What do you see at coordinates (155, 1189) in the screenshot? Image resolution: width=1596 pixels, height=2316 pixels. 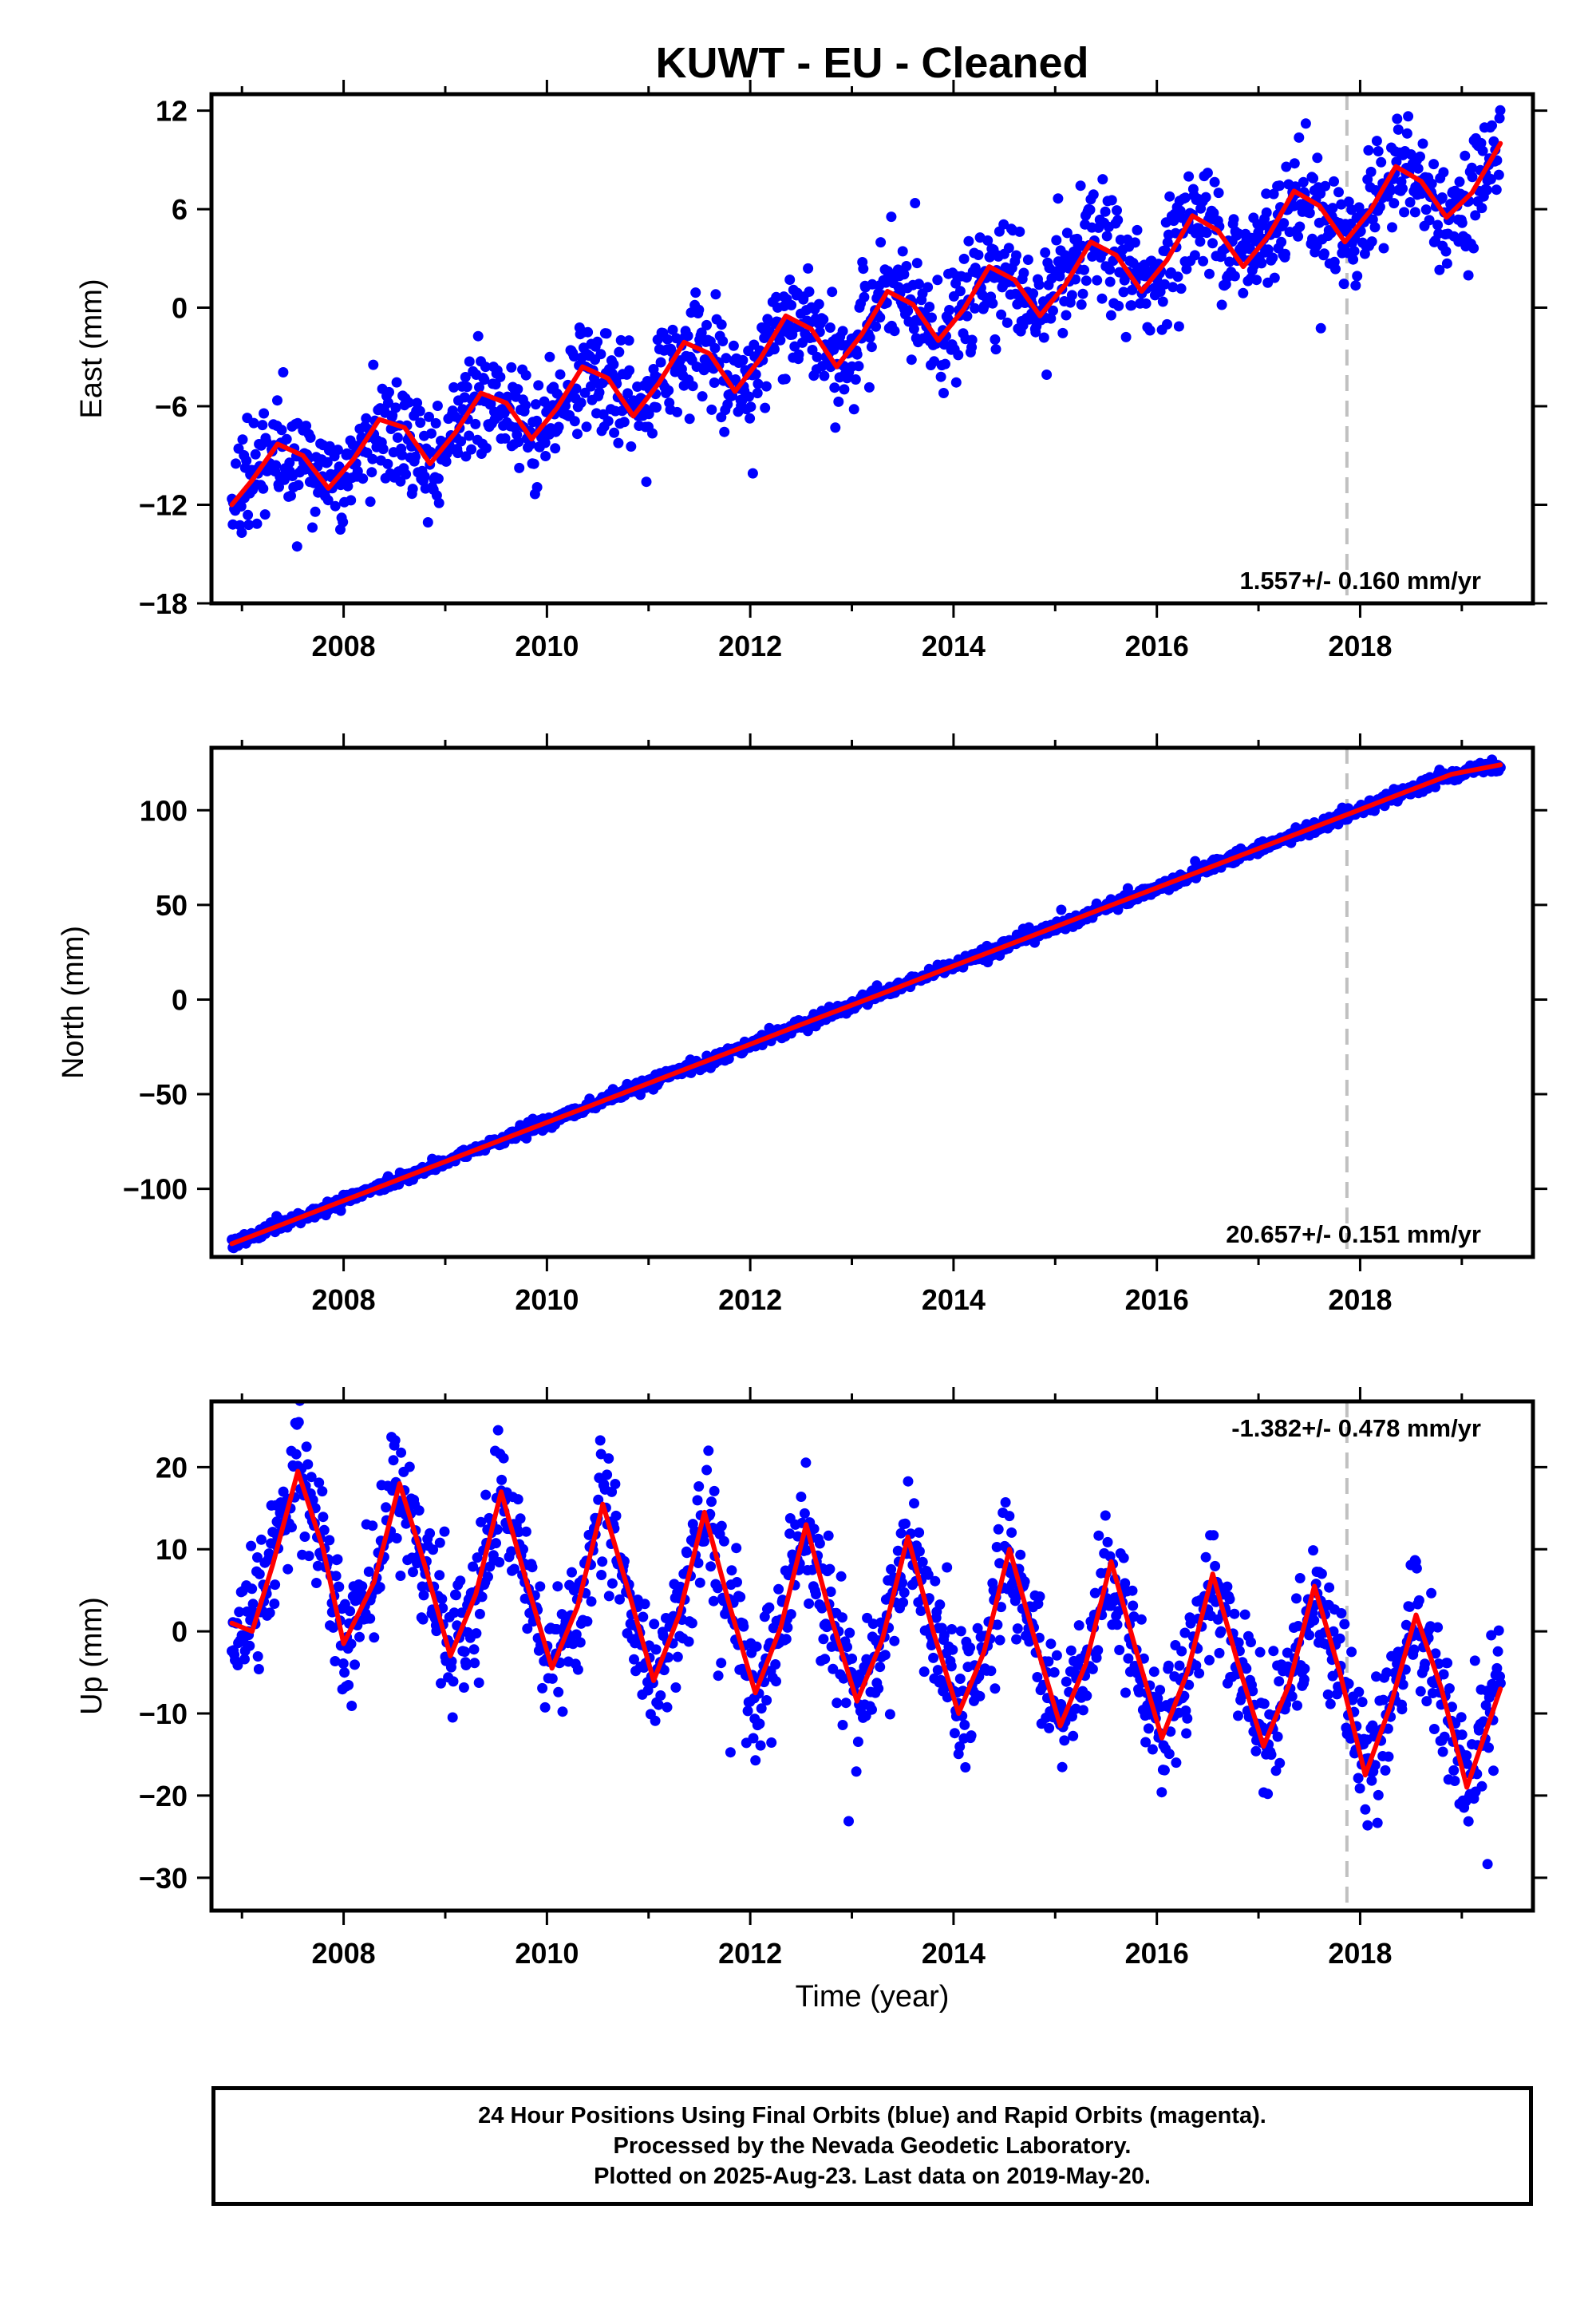 I see `north-y-tick-label: −100` at bounding box center [155, 1189].